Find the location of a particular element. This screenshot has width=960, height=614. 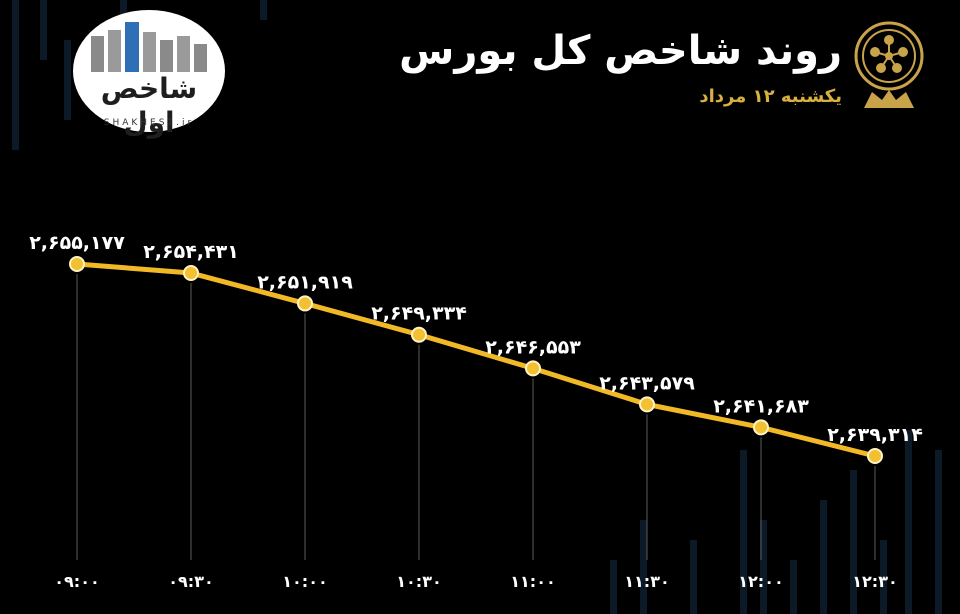

data-label: ۲,۶۴۳,۵۷۹ is located at coordinates (647, 383).